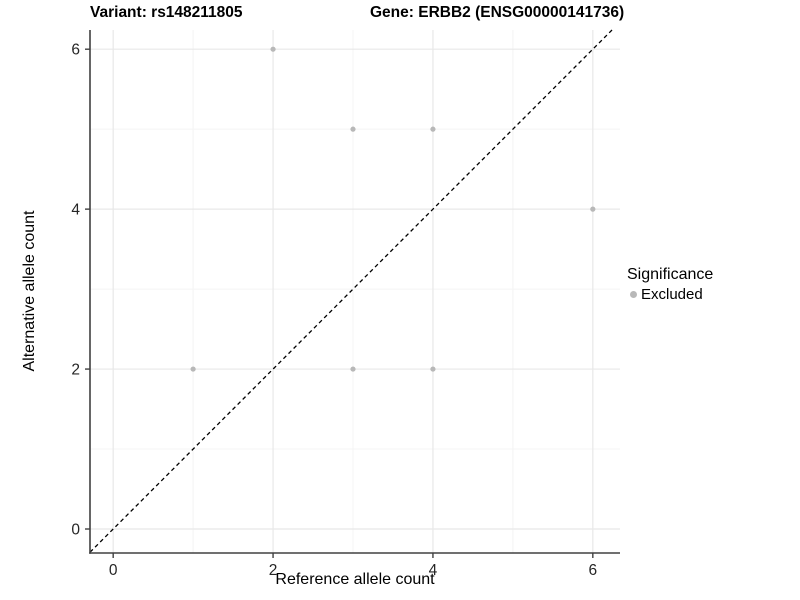  I want to click on y-axis-title: Alternative allele count, so click(29, 291).